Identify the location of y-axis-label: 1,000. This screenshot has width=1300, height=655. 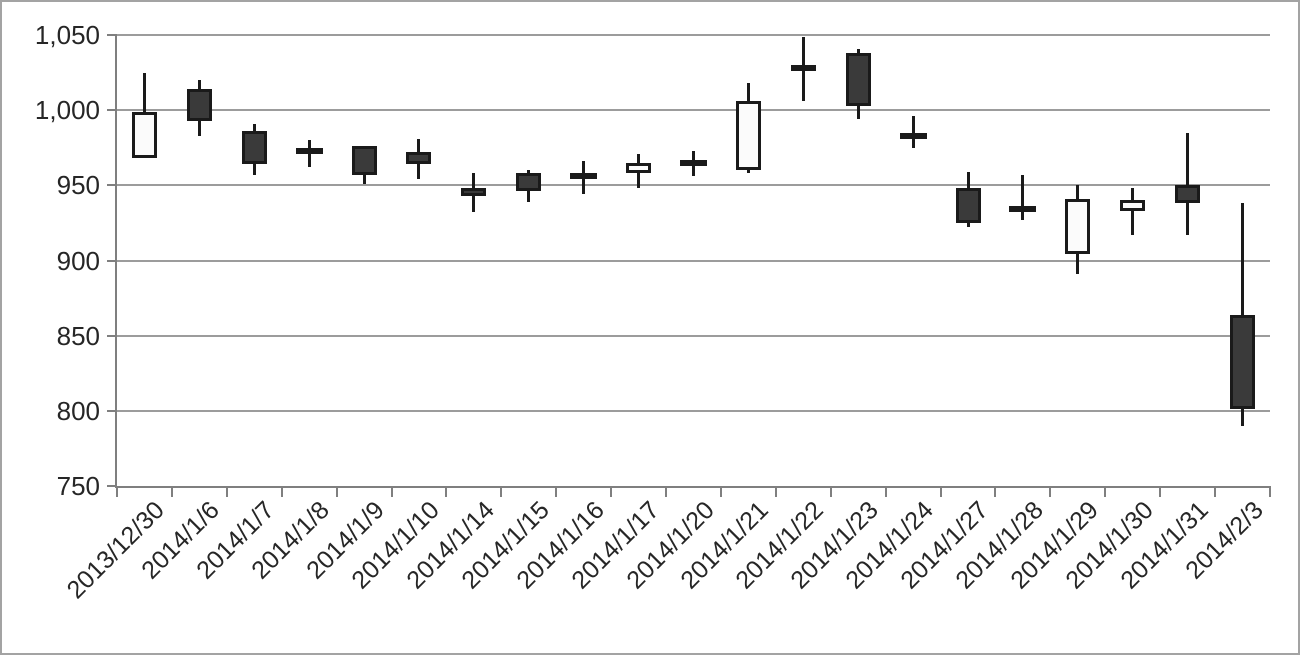
(67, 110).